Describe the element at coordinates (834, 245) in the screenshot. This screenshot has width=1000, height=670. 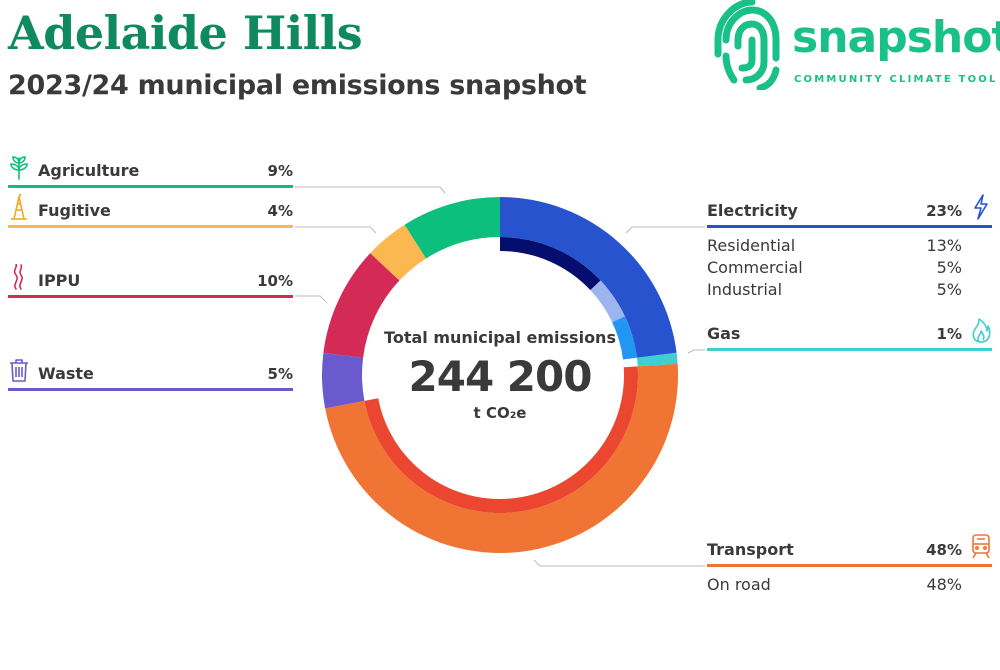
I see `sub-residential: Residential 13%` at that location.